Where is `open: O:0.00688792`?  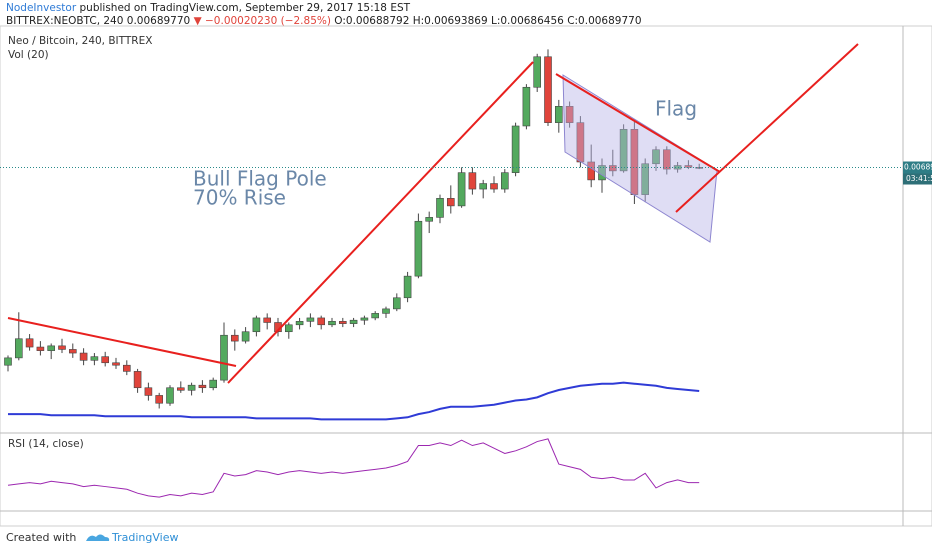
open: O:0.00688792 is located at coordinates (371, 21).